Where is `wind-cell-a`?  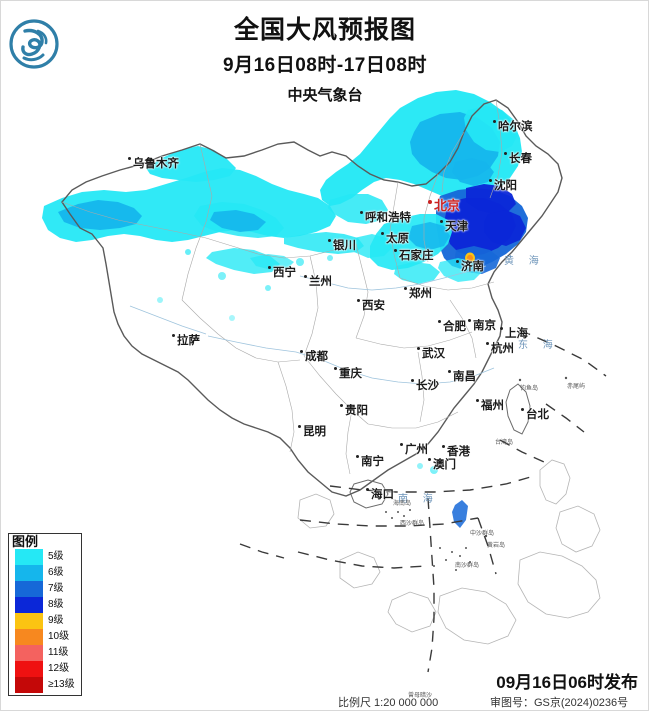 wind-cell-a is located at coordinates (188, 252).